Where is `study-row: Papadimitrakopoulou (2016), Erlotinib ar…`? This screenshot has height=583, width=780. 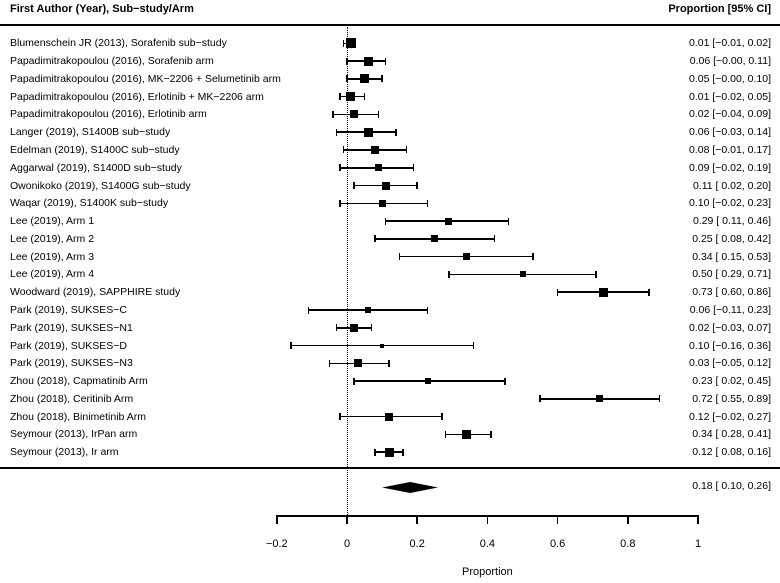 study-row: Papadimitrakopoulou (2016), Erlotinib ar… is located at coordinates (390, 114).